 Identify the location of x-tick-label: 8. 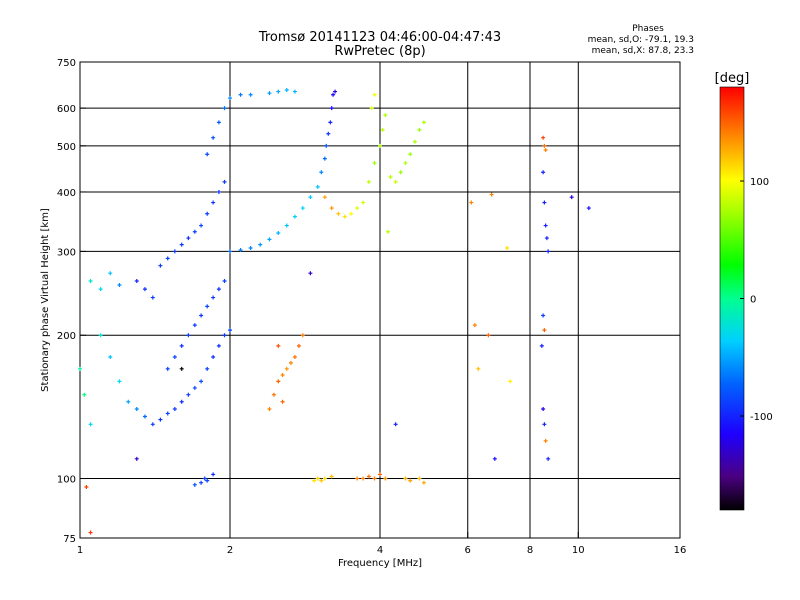
(530, 550).